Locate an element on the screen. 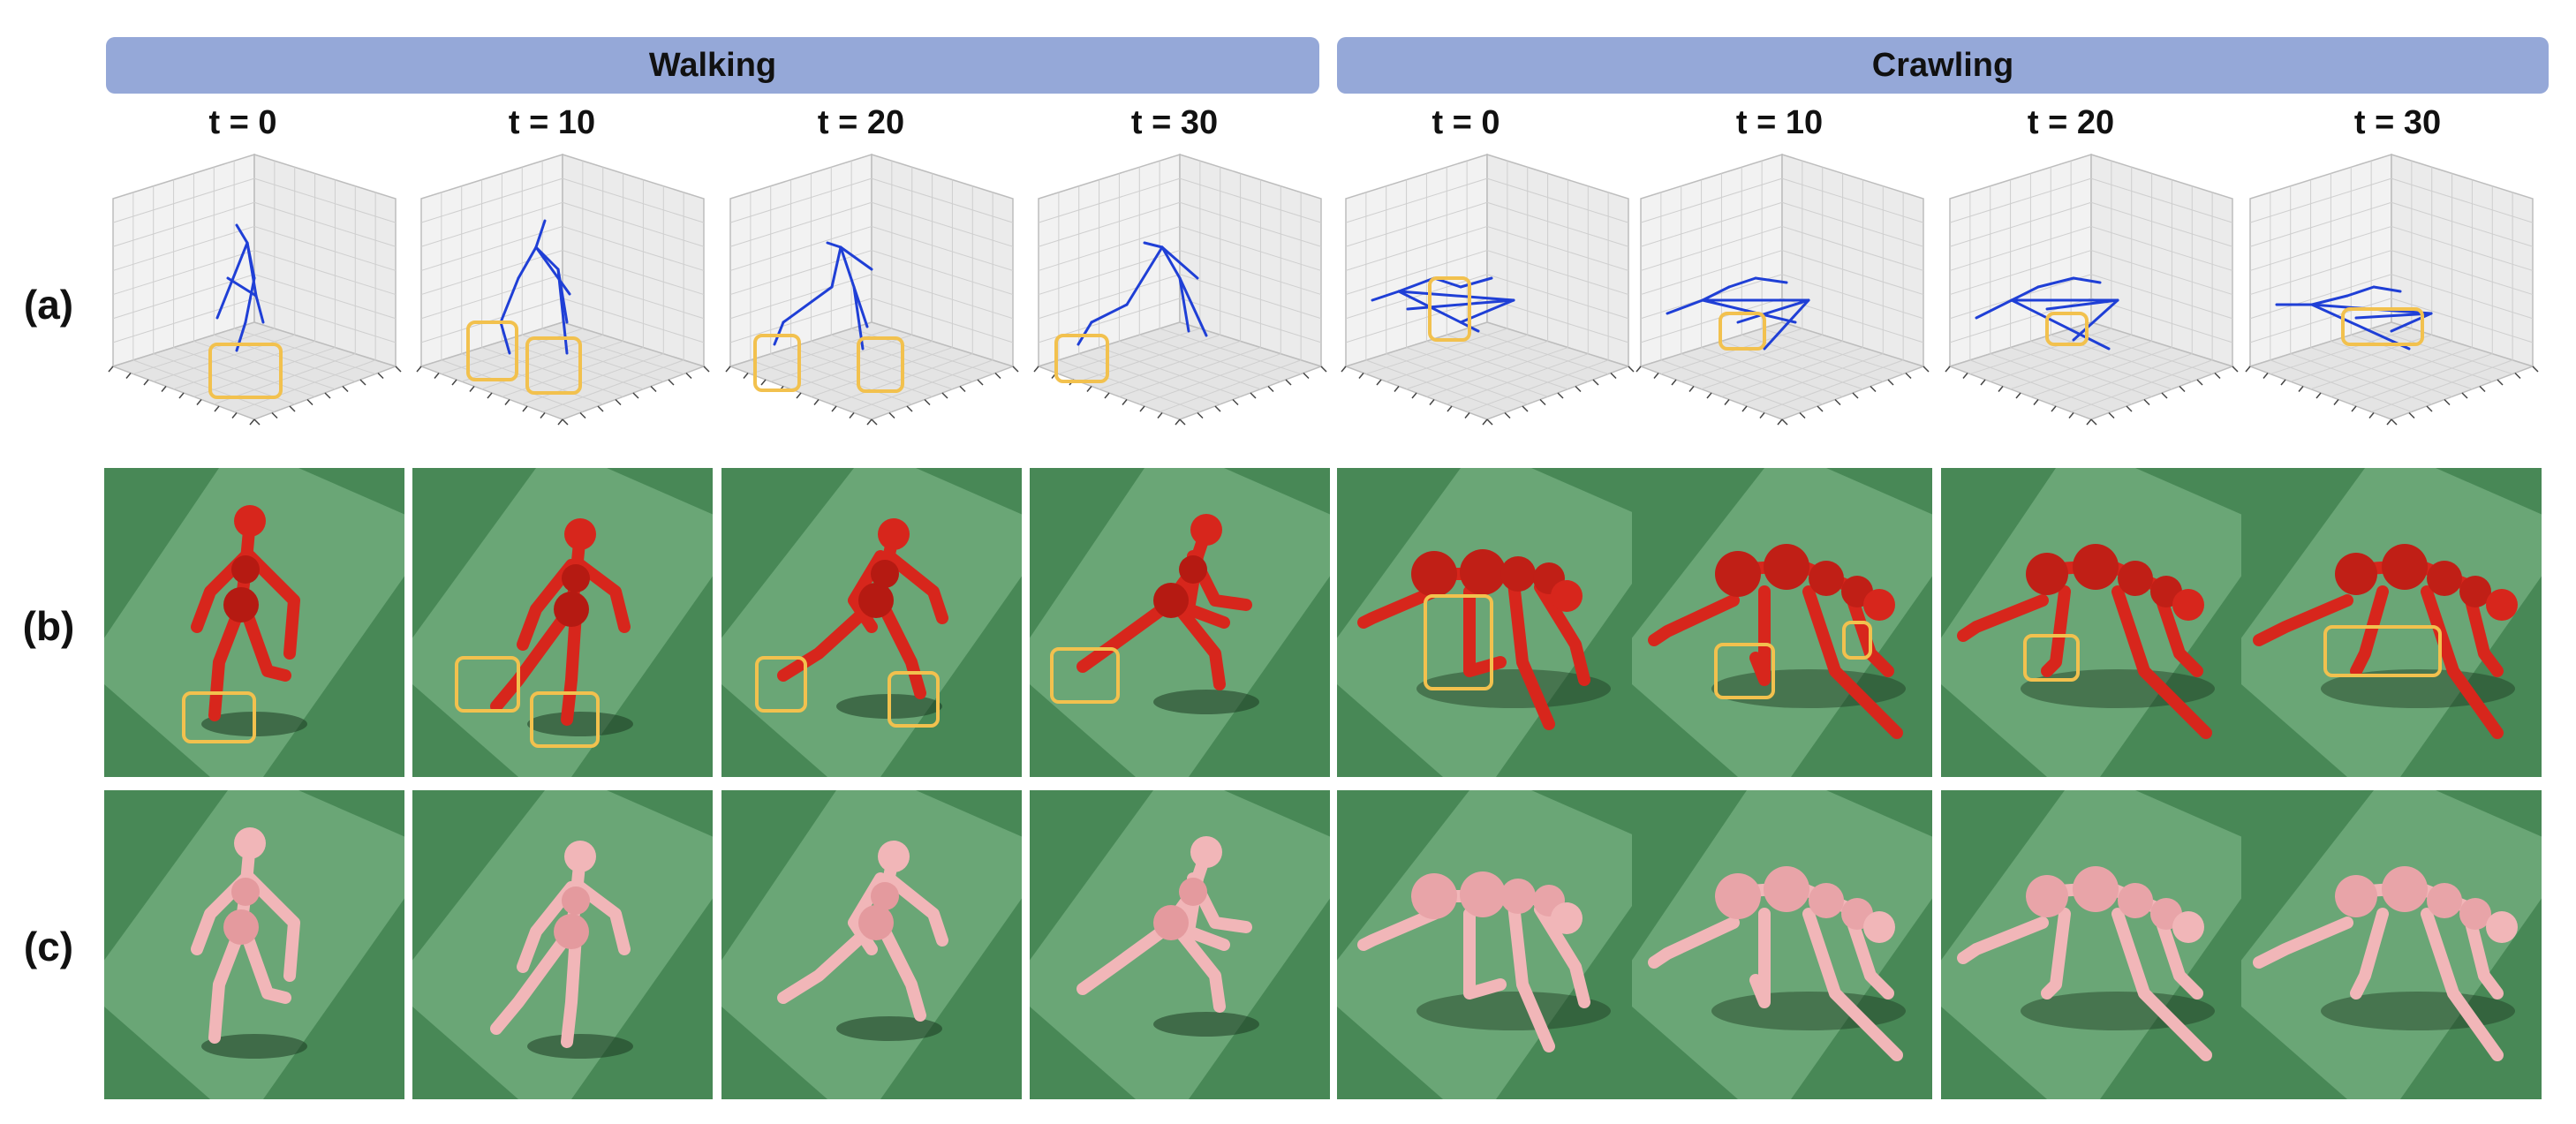  row-label-b: (b) is located at coordinates (48, 626).